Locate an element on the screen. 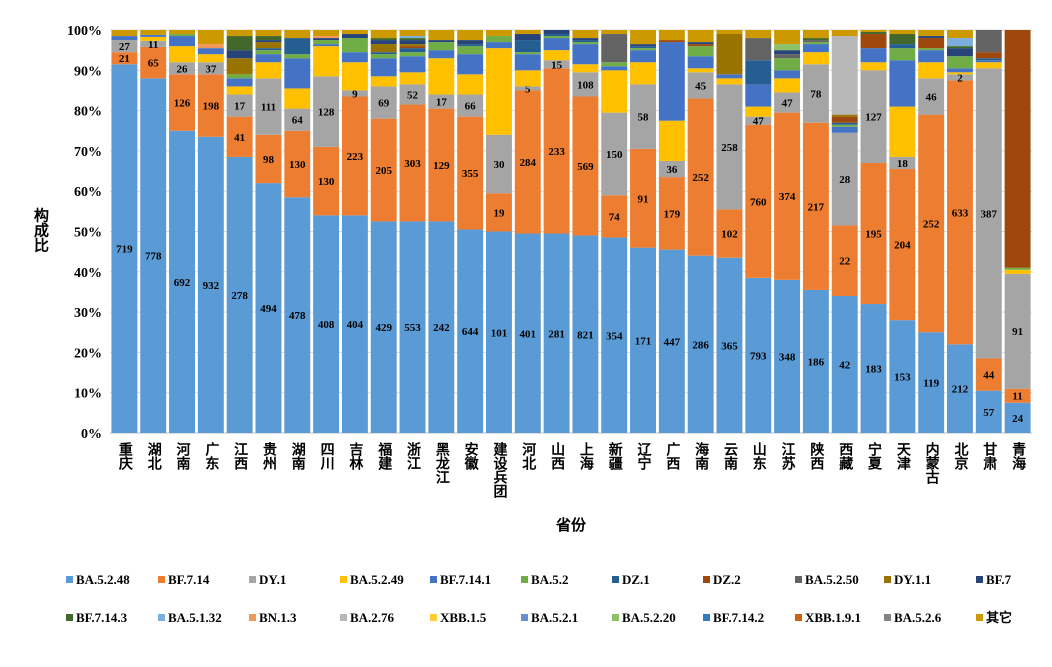 This screenshot has width=1052, height=667. legend-label: BF.7 is located at coordinates (999, 579).